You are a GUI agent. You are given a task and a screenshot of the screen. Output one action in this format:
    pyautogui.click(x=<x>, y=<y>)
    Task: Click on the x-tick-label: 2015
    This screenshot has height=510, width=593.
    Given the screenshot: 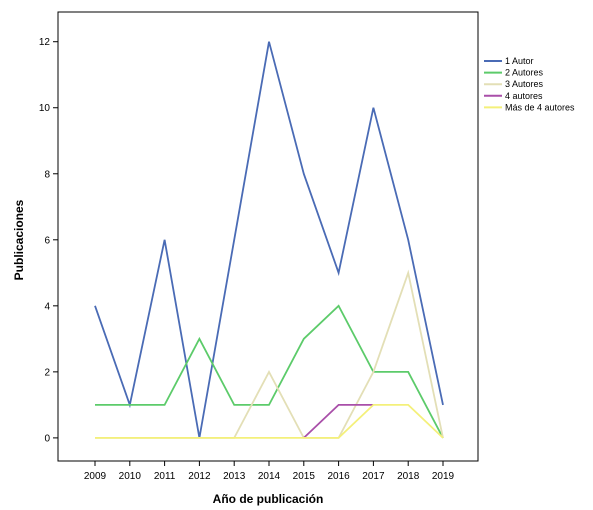 What is the action you would take?
    pyautogui.click(x=304, y=476)
    